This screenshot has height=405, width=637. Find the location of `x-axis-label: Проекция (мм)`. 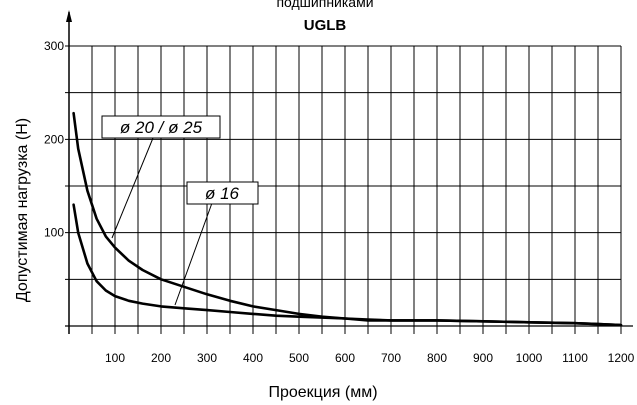

x-axis-label: Проекция (мм) is located at coordinates (322, 392).